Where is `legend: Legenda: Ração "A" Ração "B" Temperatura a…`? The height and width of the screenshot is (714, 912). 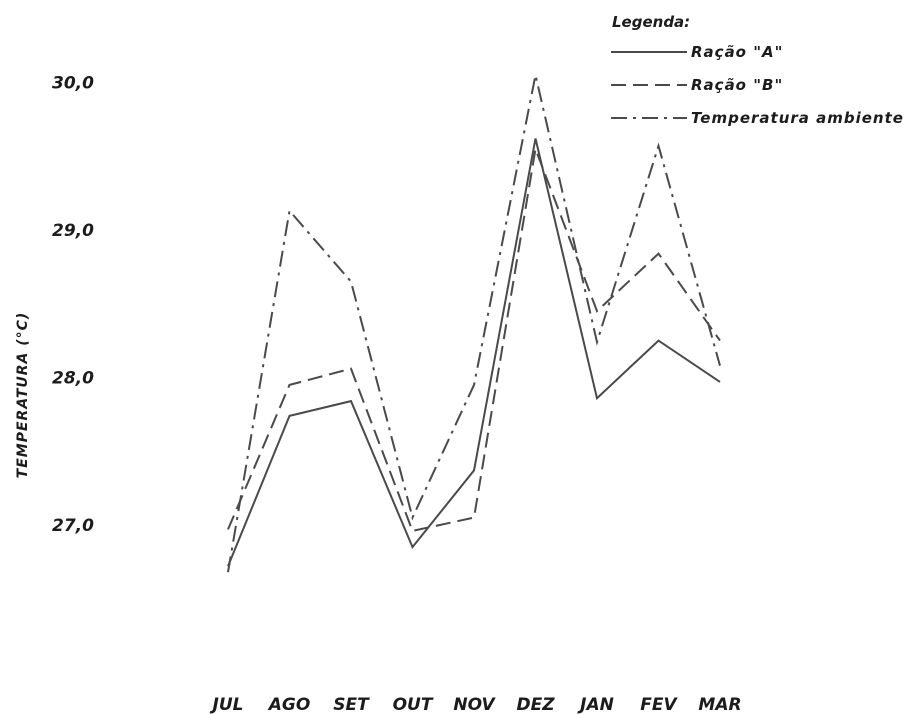
legend: Legenda: Ração "A" Ração "B" Temperatura a… is located at coordinates (757, 70).